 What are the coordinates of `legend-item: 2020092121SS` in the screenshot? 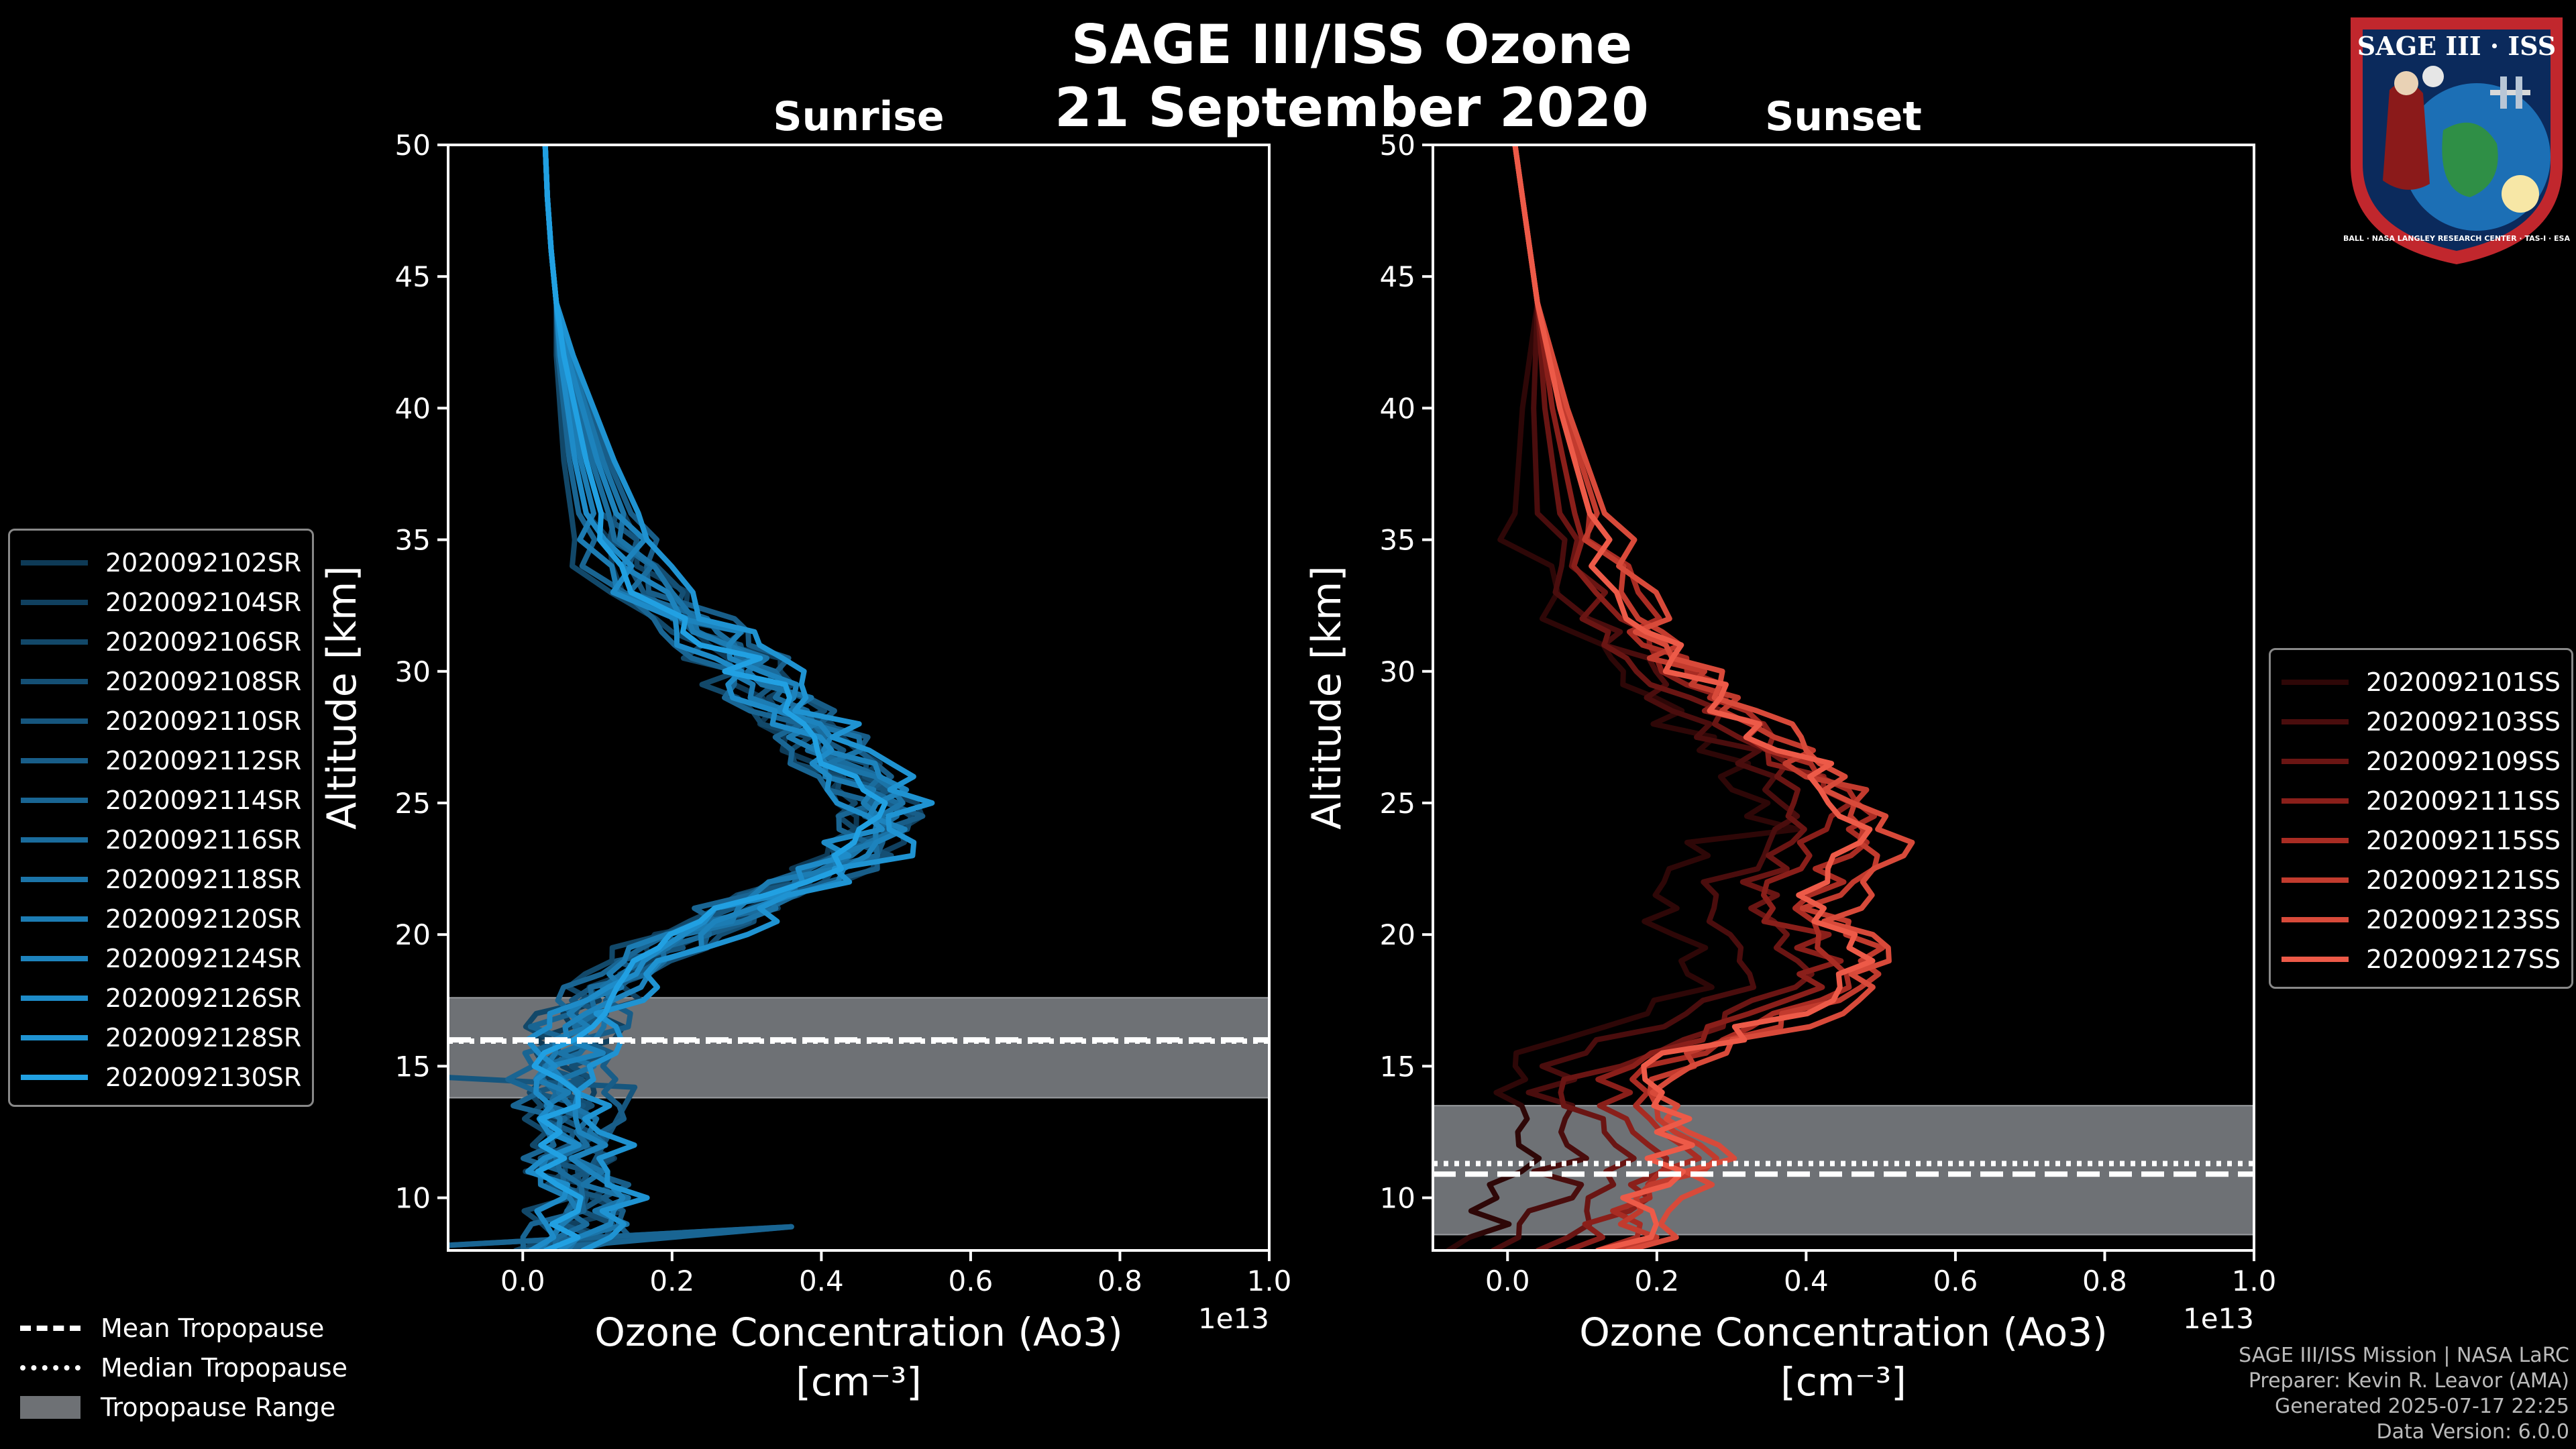 It's located at (2421, 880).